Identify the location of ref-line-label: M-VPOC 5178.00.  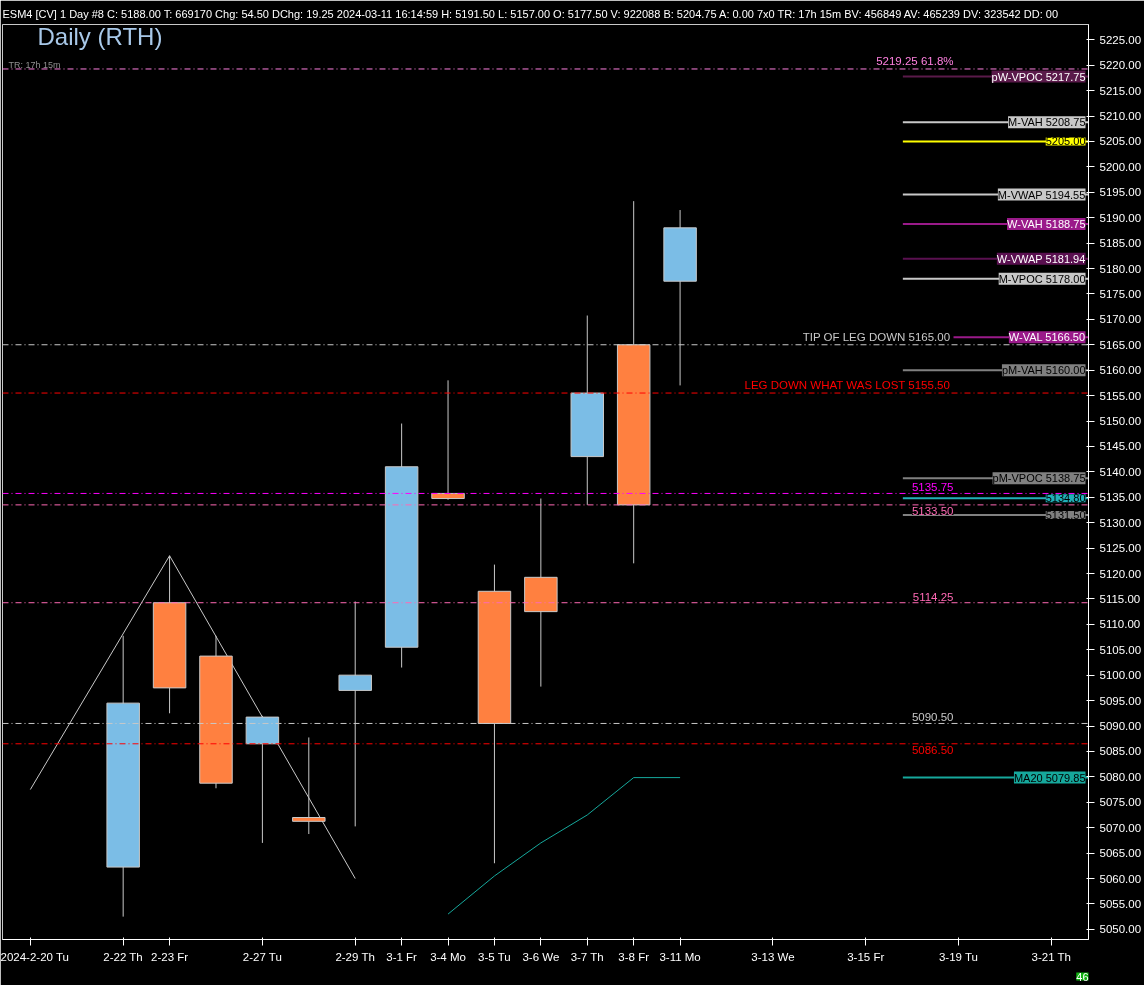
(1042, 278).